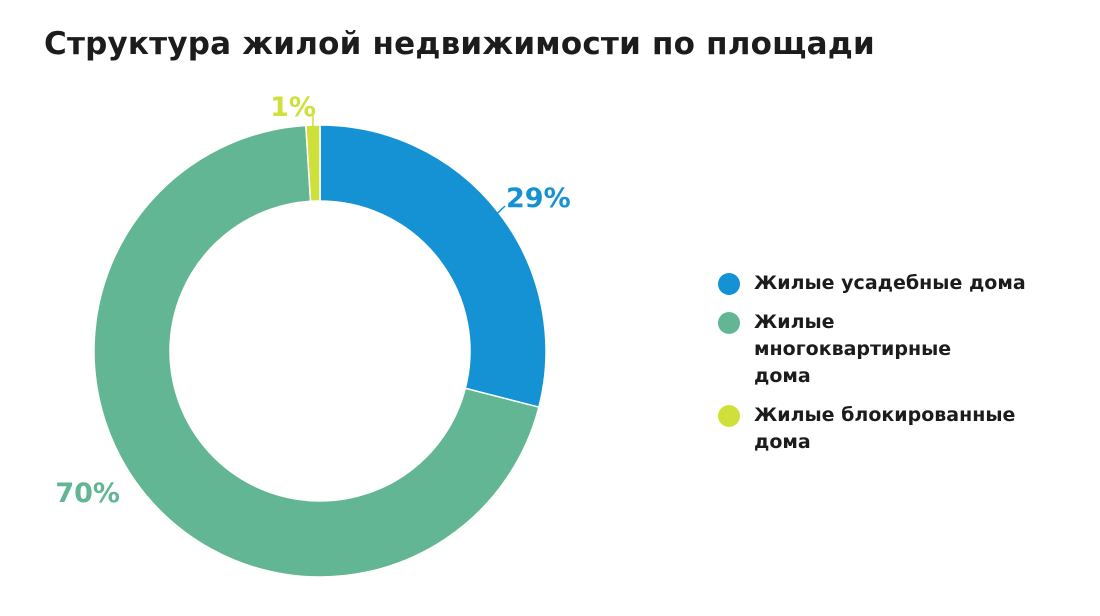  I want to click on legend-item-usadebnye: Жилые усадебные дома, so click(898, 283).